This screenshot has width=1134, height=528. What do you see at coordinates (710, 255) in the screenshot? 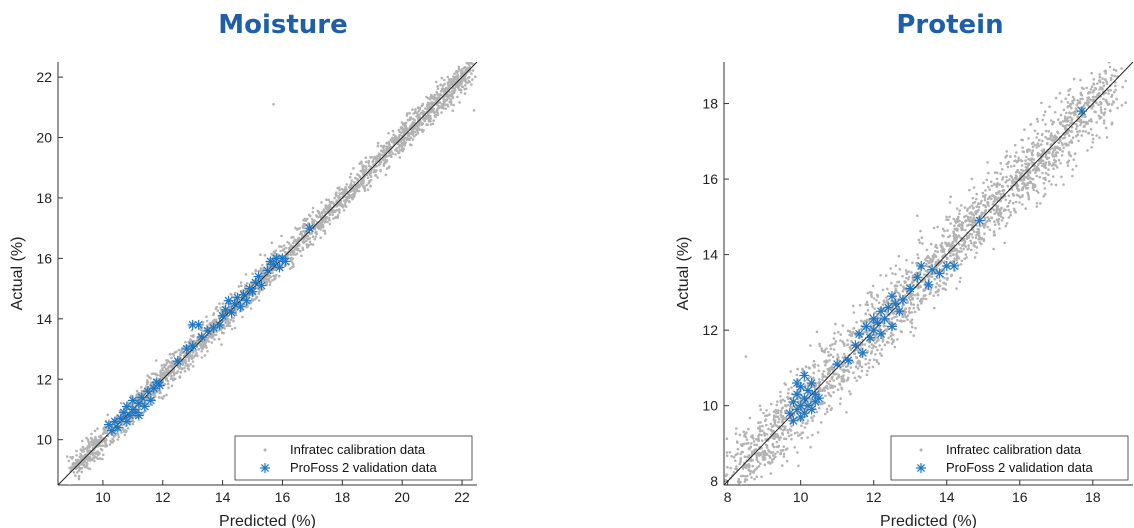
I see `protein-y-tick-label: 14` at bounding box center [710, 255].